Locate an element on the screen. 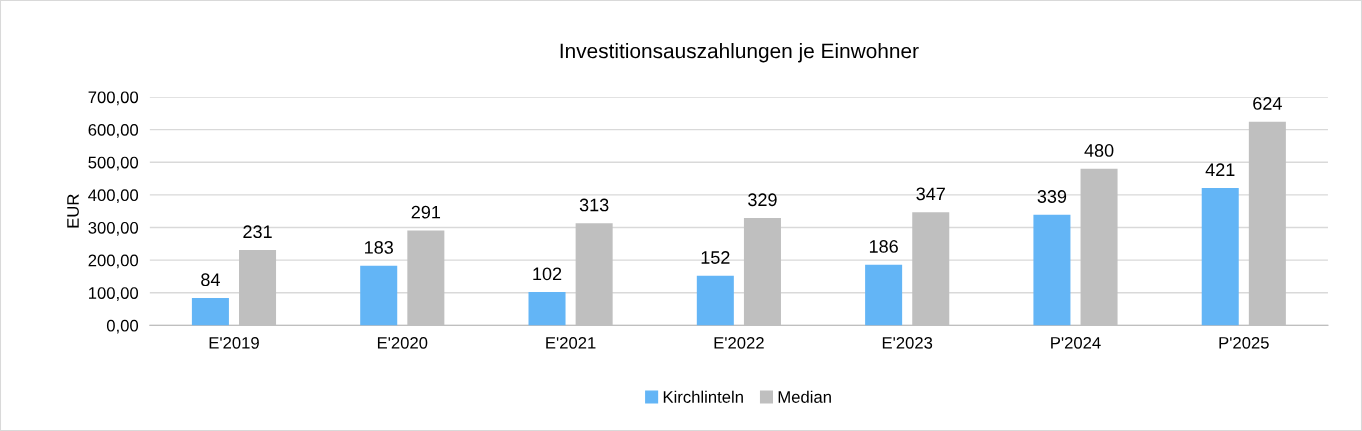 The image size is (1362, 431). y-tick-label: 300,00 is located at coordinates (113, 228).